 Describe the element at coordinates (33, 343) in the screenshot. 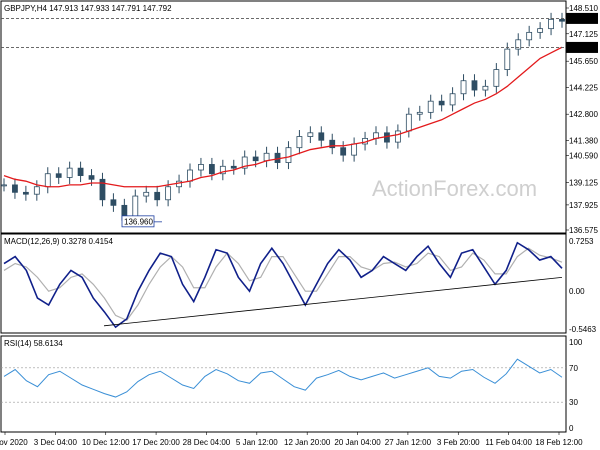

I see `rsi-indicator-label: RSI(14) 58.6134` at that location.